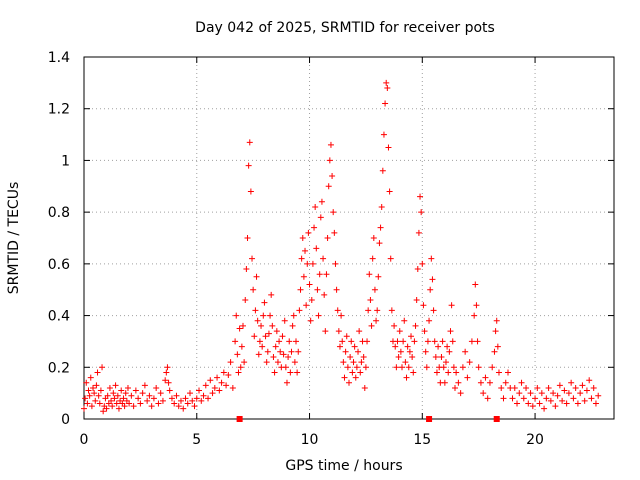 The height and width of the screenshot is (480, 640). I want to click on baseline-markers, so click(368, 419).